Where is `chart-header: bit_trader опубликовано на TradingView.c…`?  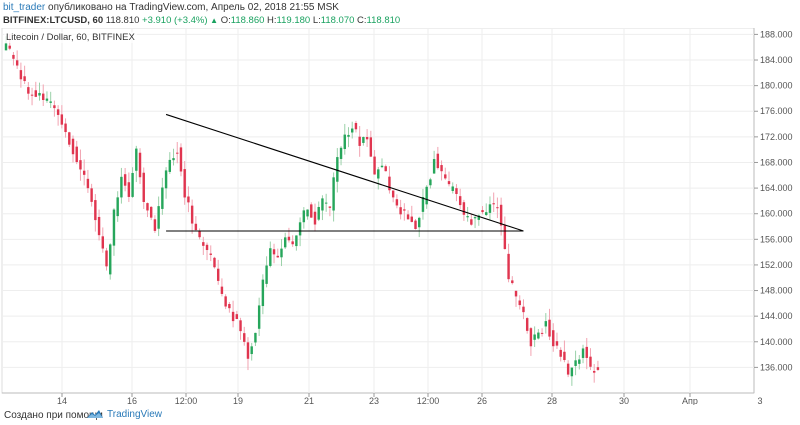 chart-header: bit_trader опубликовано на TradingView.c… is located at coordinates (400, 14).